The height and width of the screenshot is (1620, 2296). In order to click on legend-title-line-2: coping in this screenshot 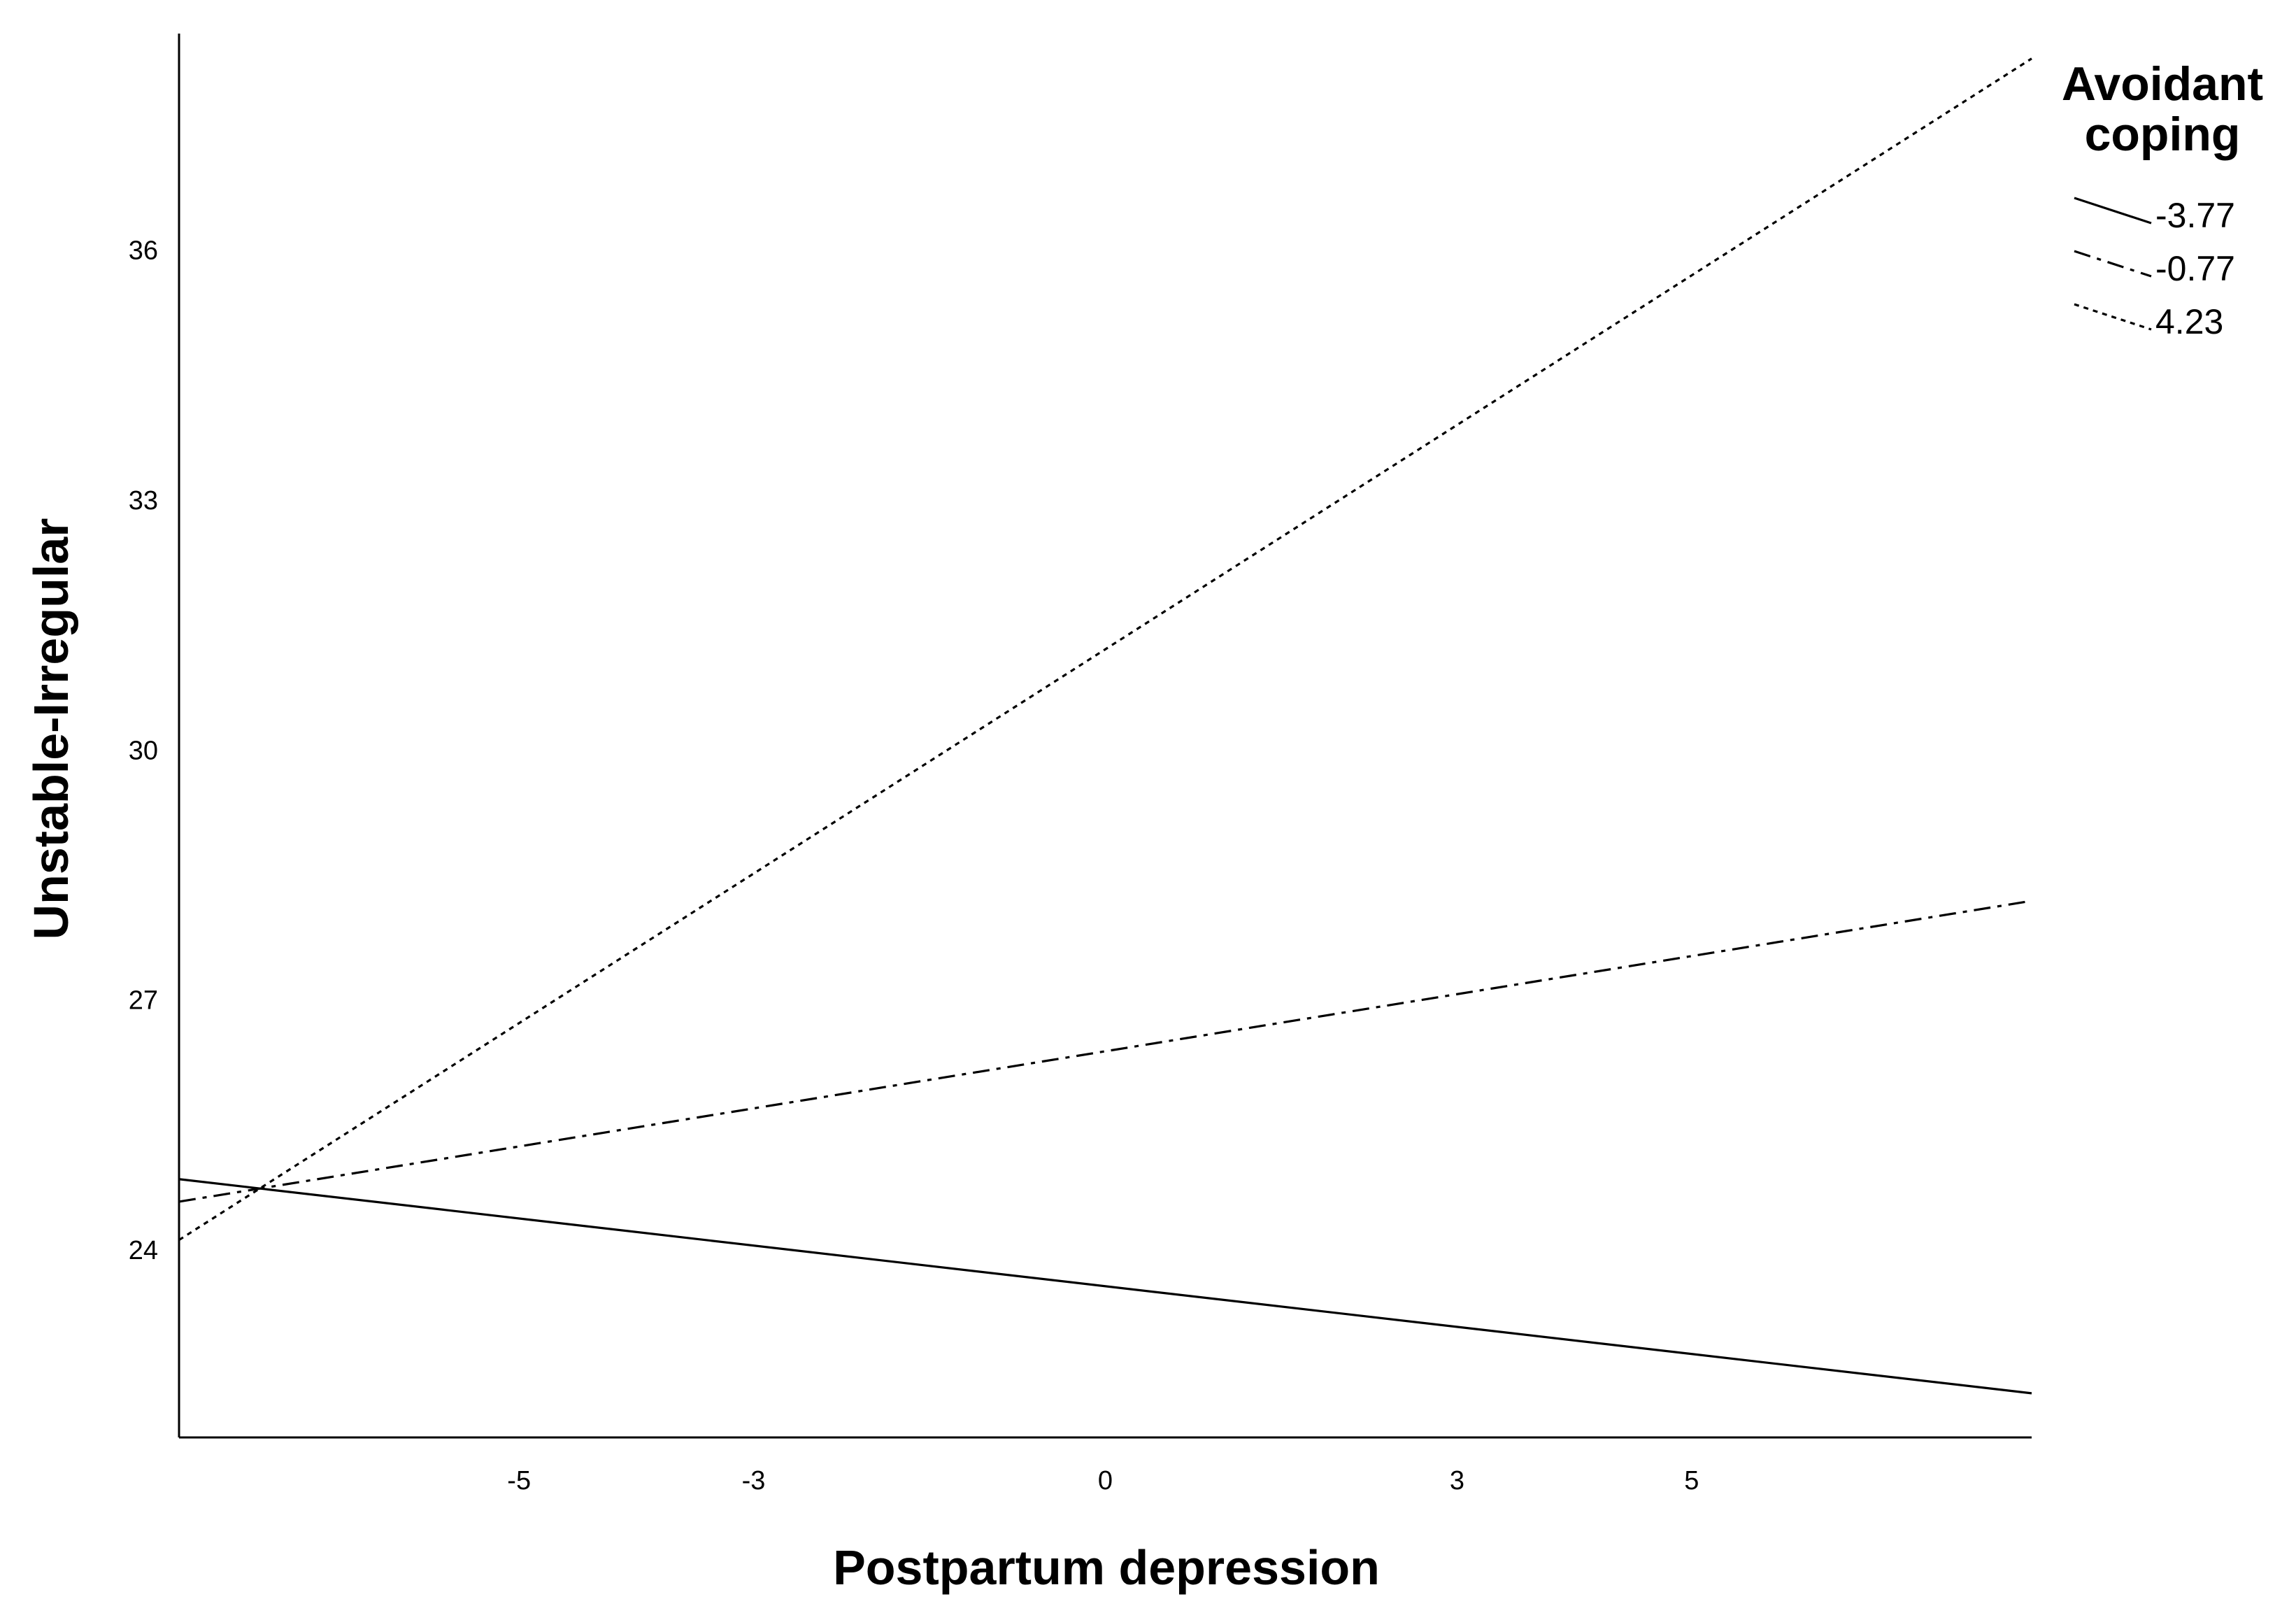, I will do `click(2163, 134)`.